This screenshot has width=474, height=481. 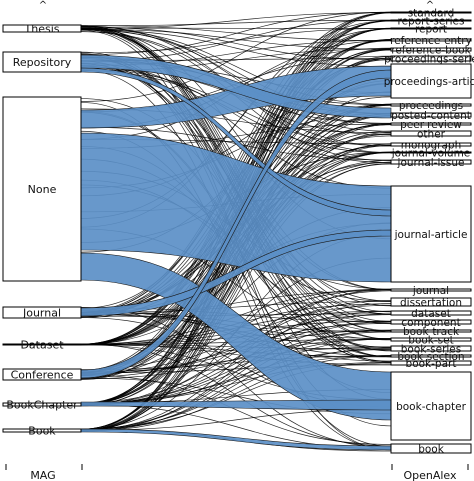 I want to click on left-node-book, so click(x=42, y=430).